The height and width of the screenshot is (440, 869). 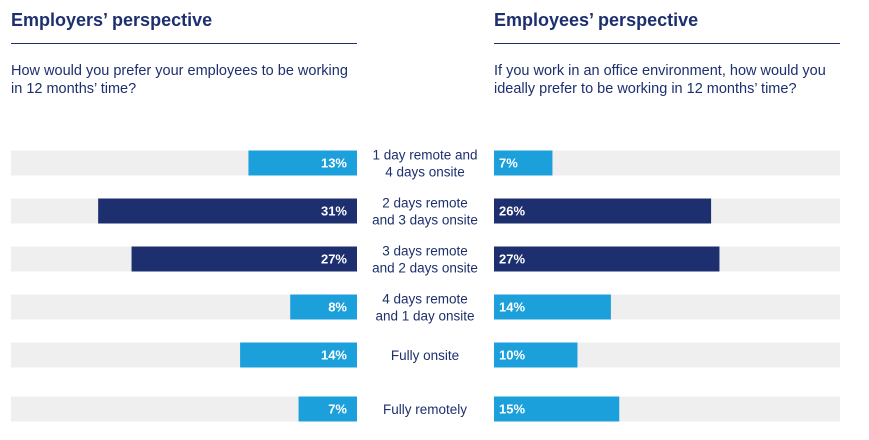 I want to click on employees-heading: Employees’ perspective, so click(x=596, y=20).